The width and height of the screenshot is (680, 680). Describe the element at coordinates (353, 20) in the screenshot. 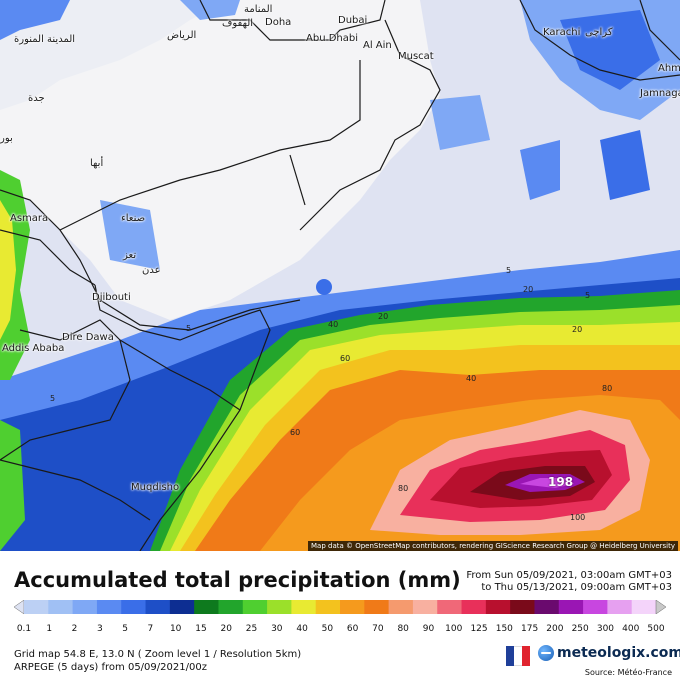

I see `city-label-dubai: Dubai` at that location.